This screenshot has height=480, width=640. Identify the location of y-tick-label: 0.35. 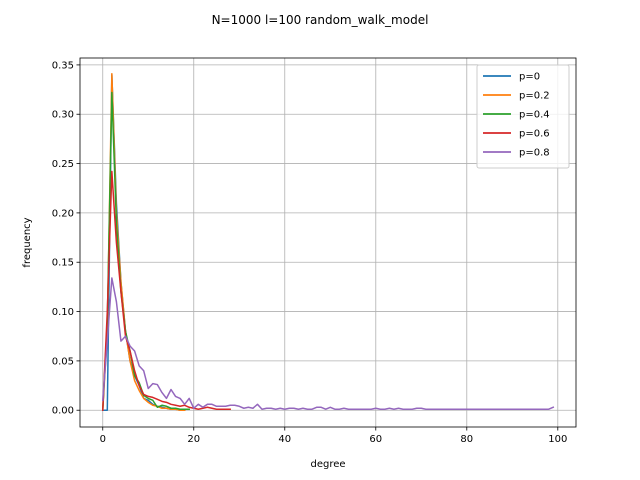
(63, 65).